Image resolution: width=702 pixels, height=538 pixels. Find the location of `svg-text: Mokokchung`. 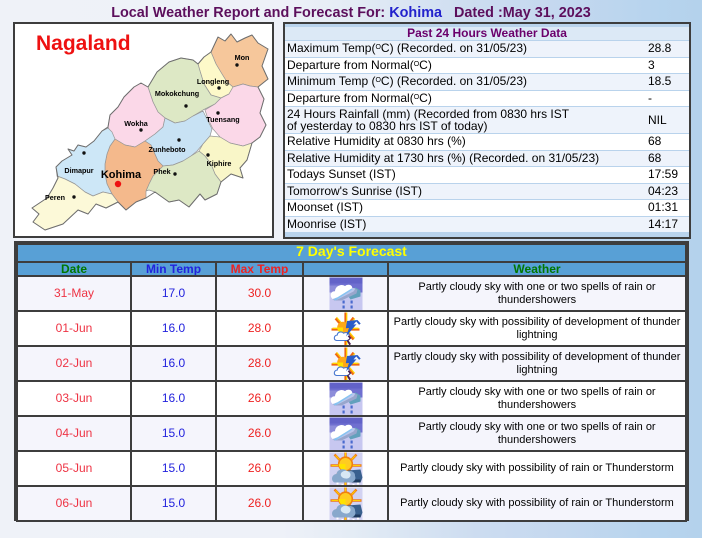

svg-text: Mokokchung is located at coordinates (177, 93).